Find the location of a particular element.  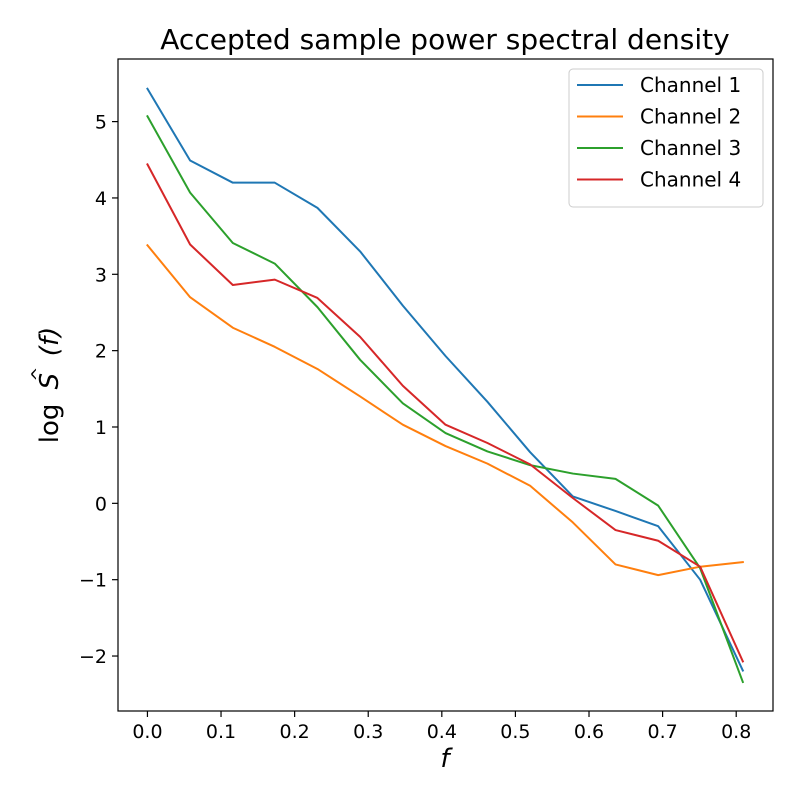

x-tick-label: 0.0 is located at coordinates (147, 732).